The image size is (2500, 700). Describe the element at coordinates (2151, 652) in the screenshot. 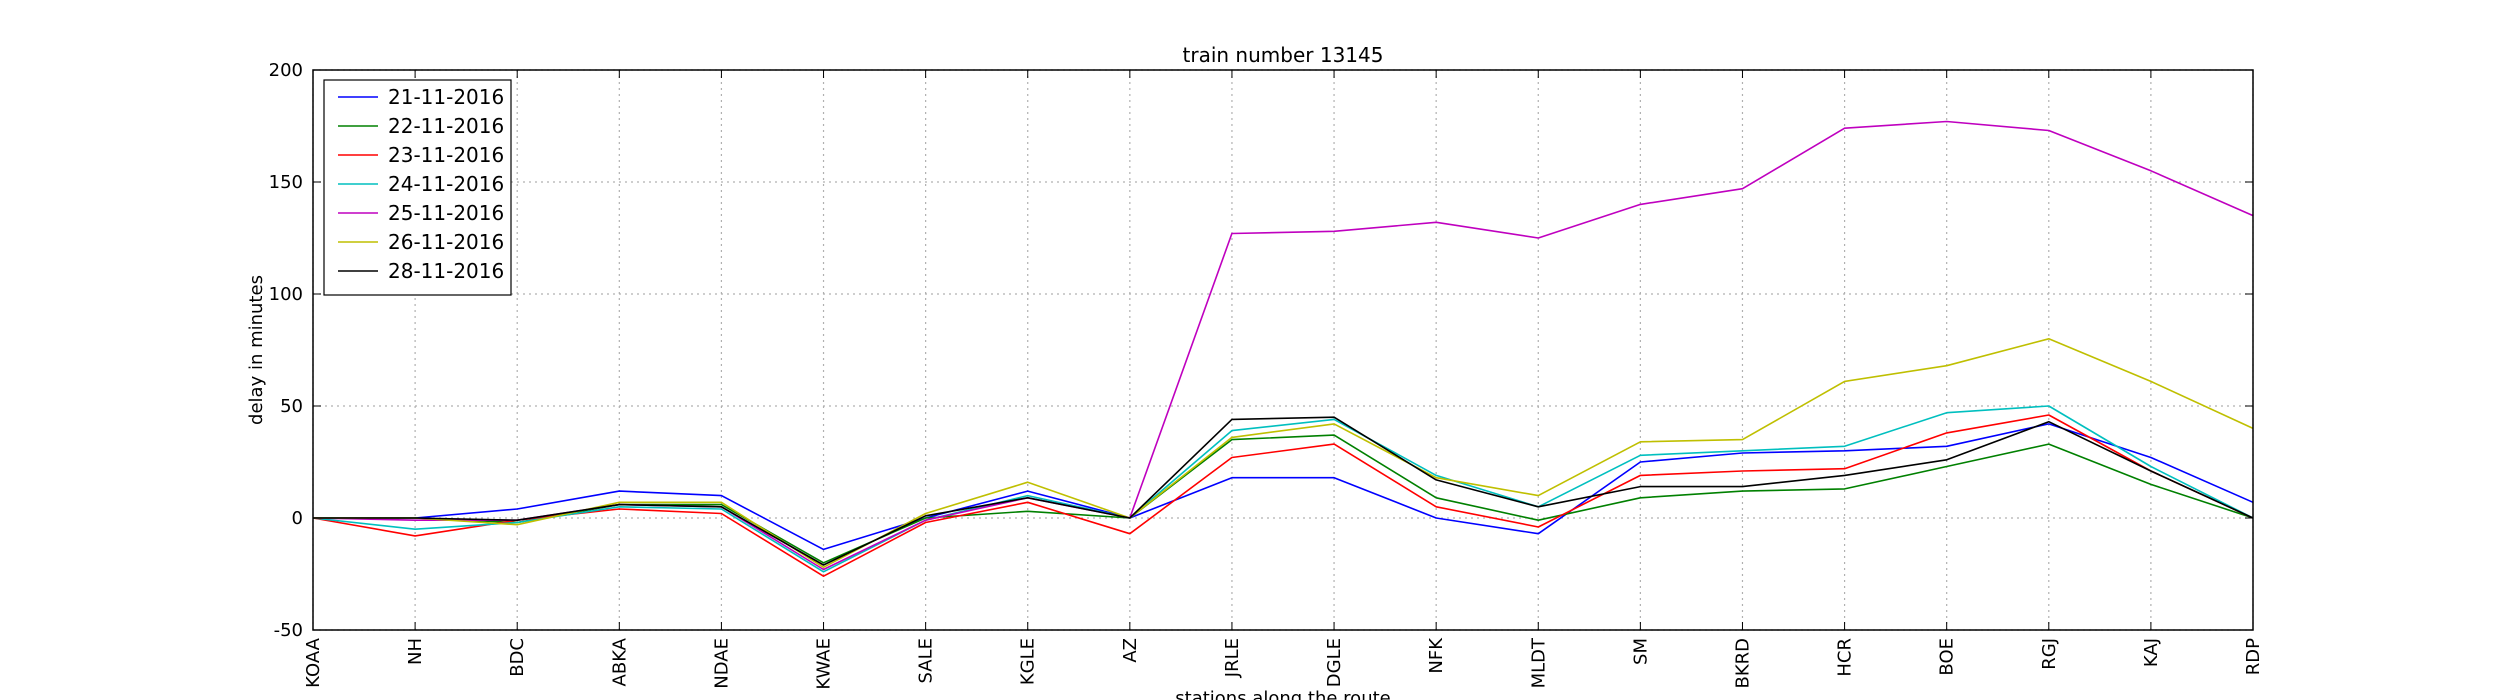

I see `x-tick-label: KAJ` at that location.